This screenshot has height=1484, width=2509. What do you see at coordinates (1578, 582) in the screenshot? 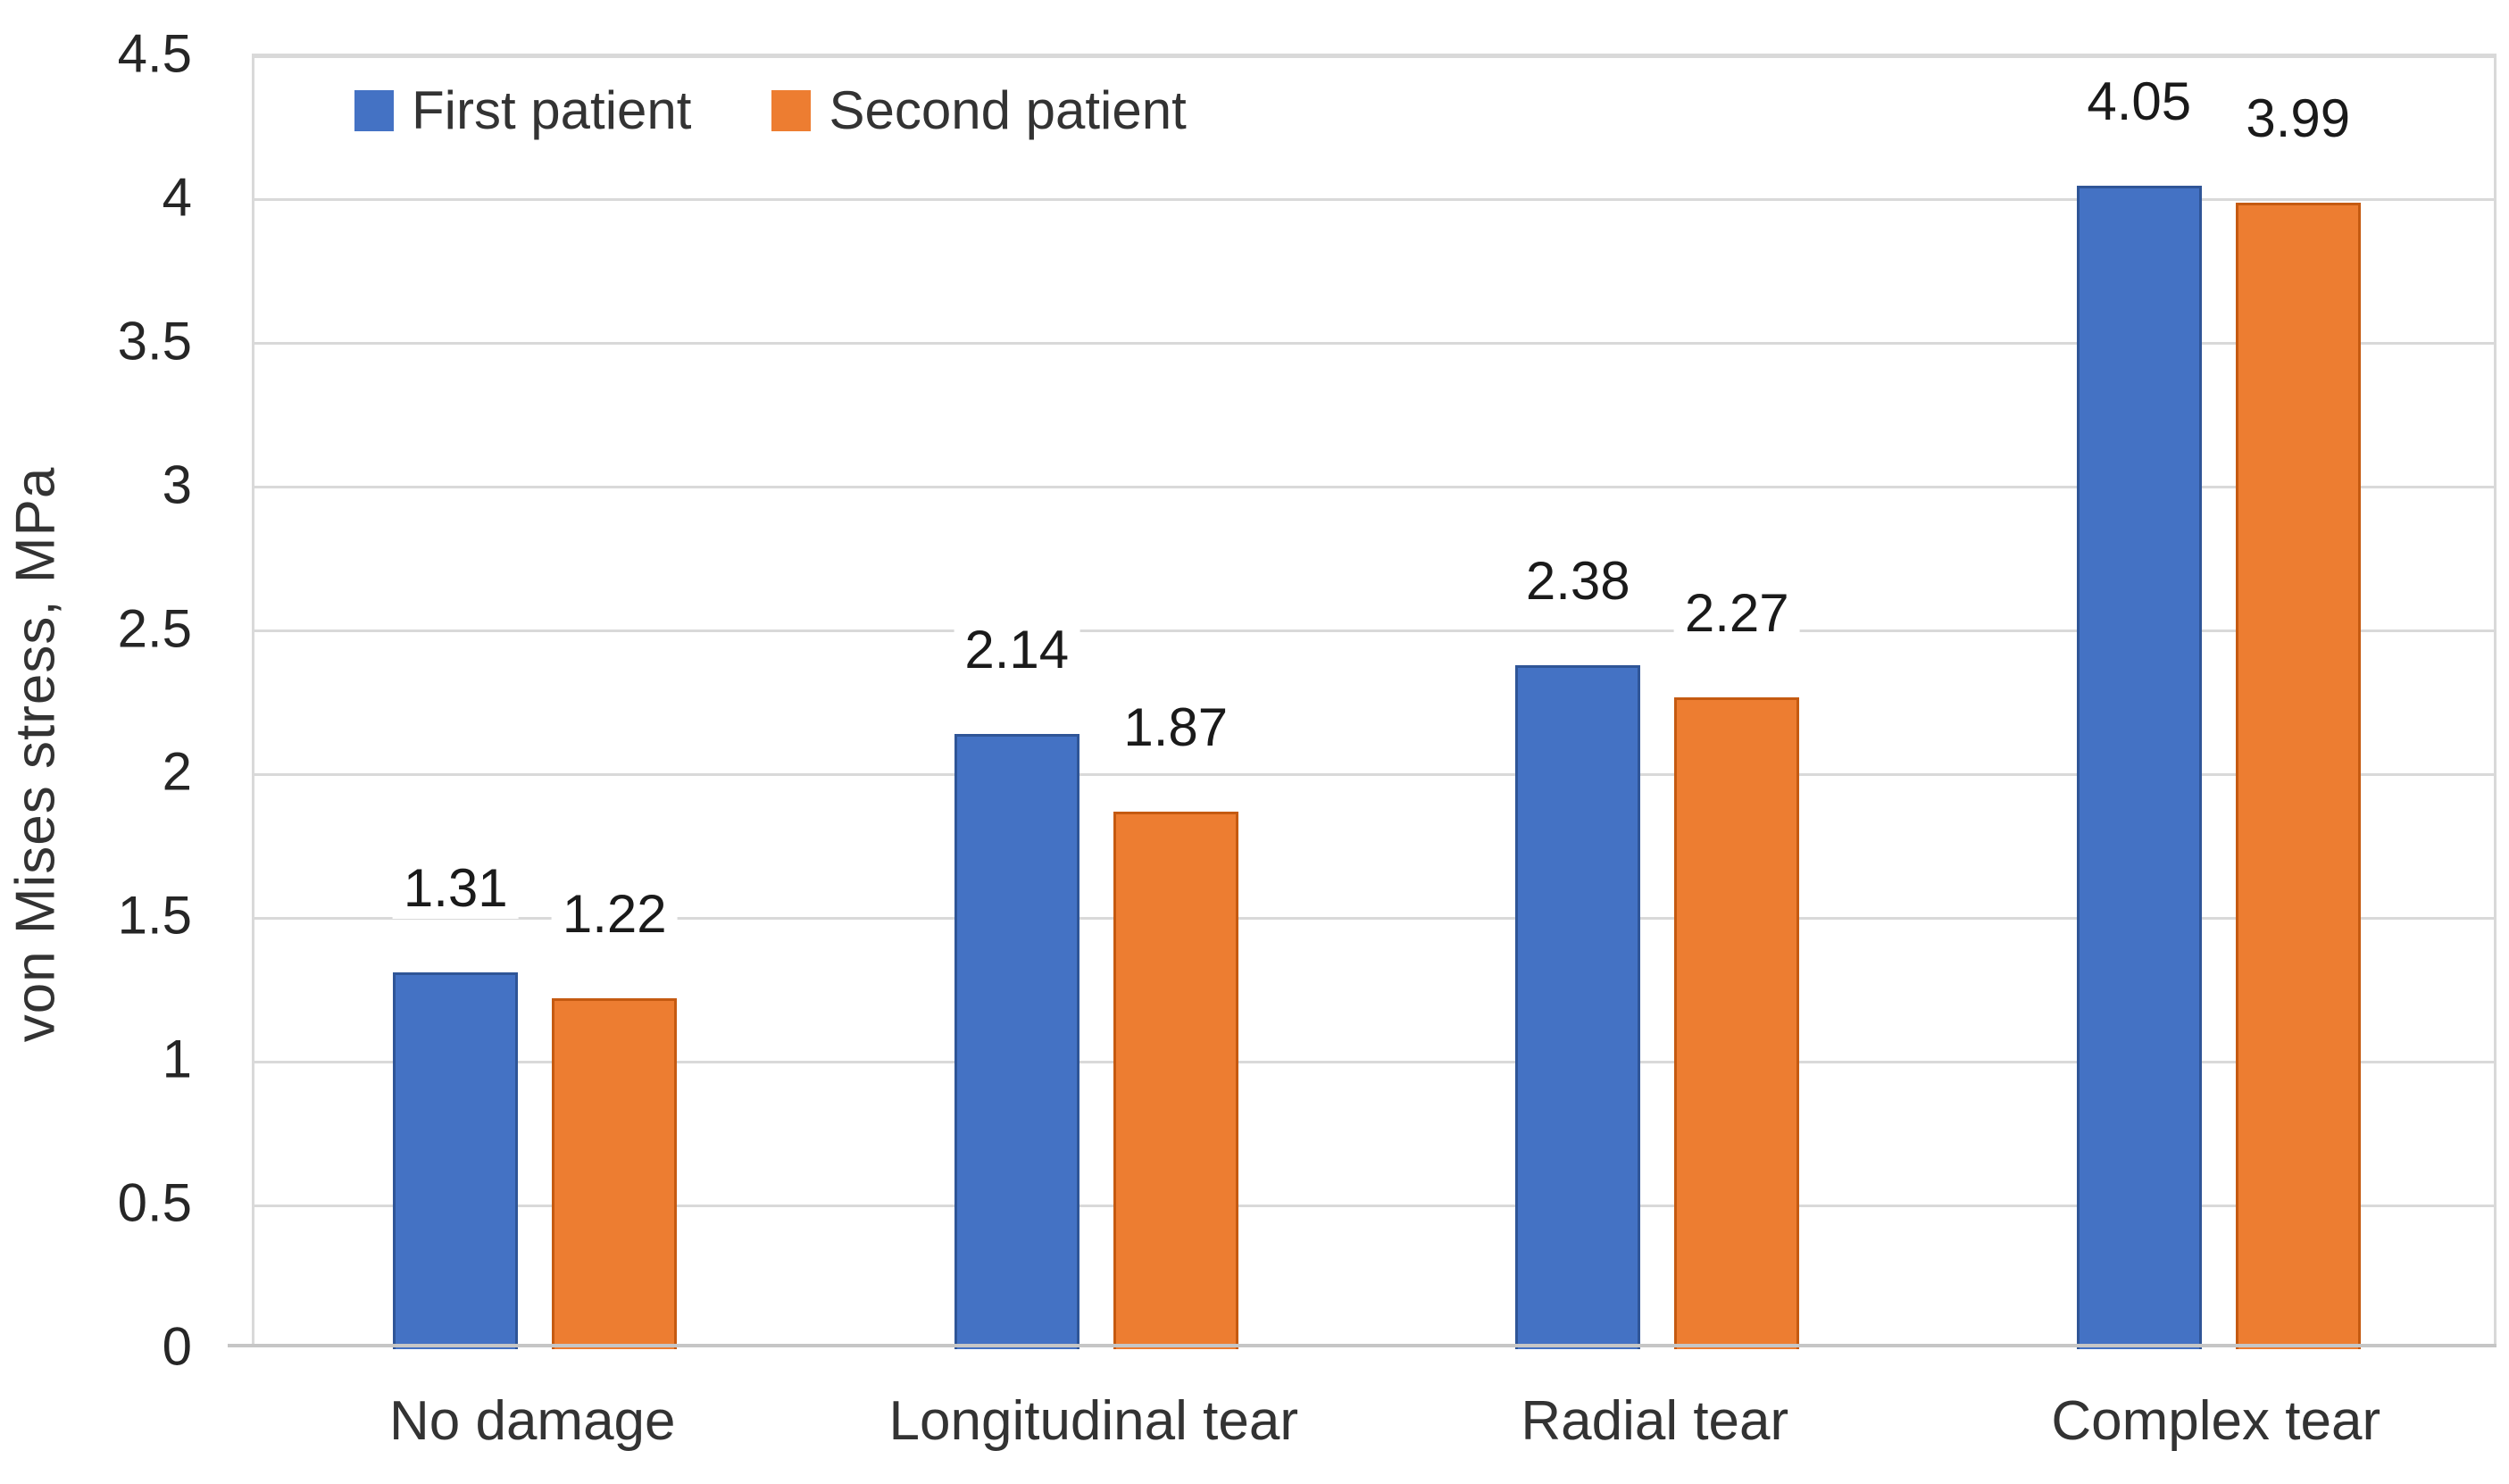
I see `data-label: 2.38` at bounding box center [1578, 582].